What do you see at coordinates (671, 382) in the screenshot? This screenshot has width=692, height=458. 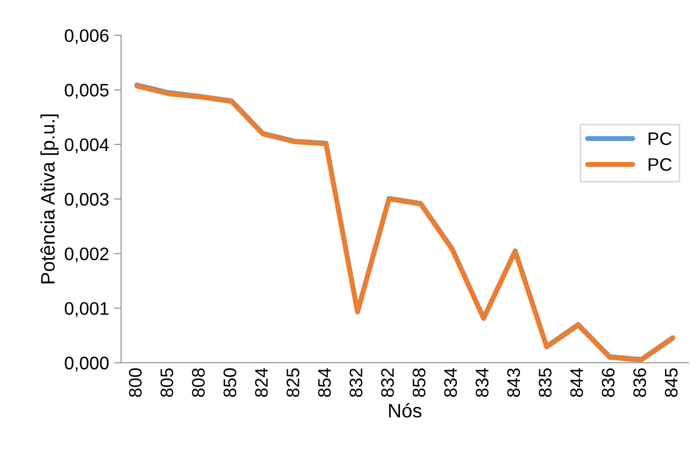 I see `x-tick-label: 845` at bounding box center [671, 382].